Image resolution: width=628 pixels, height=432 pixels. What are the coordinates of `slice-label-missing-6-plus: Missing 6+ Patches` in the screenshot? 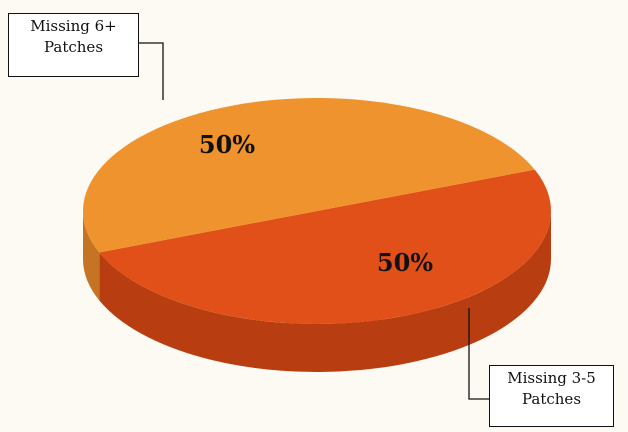 It's located at (73, 45).